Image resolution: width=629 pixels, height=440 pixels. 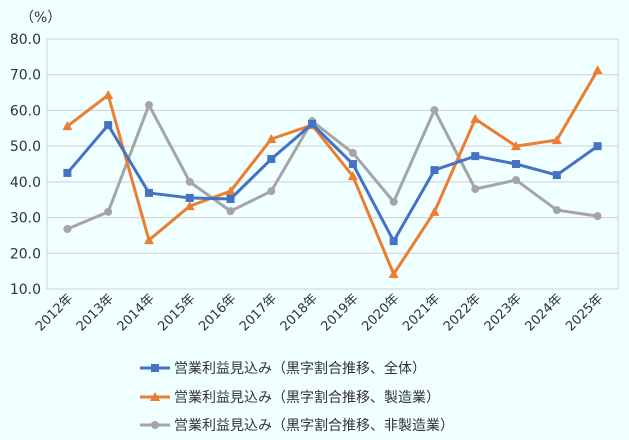 What do you see at coordinates (176, 312) in the screenshot?
I see `x-tick-label: 2015年` at bounding box center [176, 312].